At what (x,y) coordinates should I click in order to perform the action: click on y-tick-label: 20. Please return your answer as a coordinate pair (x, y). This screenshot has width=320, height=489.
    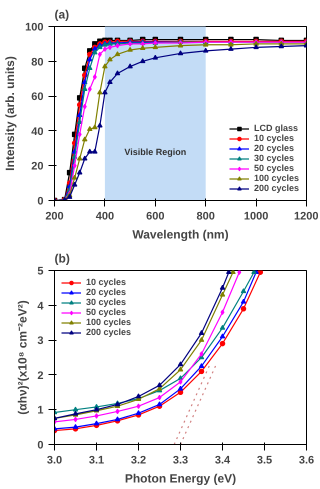
    Looking at the image, I should click on (37, 166).